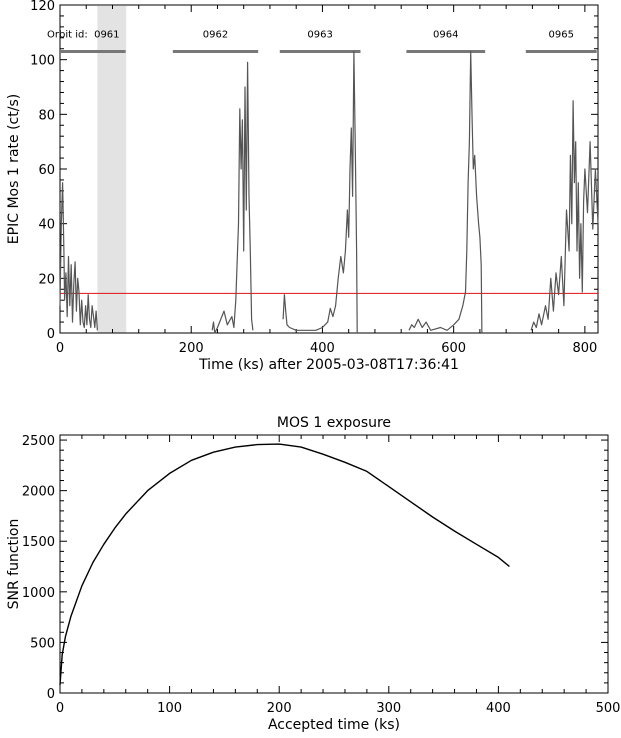  Describe the element at coordinates (215, 34) in the screenshot. I see `orbit-id-label: 0962` at that location.